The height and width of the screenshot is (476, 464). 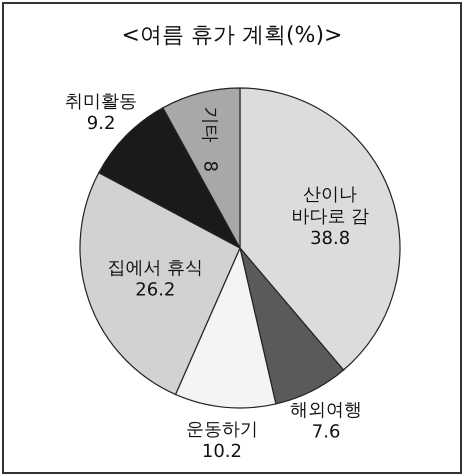 I want to click on title: <여름 휴가 계획(%)>, so click(x=232, y=35).